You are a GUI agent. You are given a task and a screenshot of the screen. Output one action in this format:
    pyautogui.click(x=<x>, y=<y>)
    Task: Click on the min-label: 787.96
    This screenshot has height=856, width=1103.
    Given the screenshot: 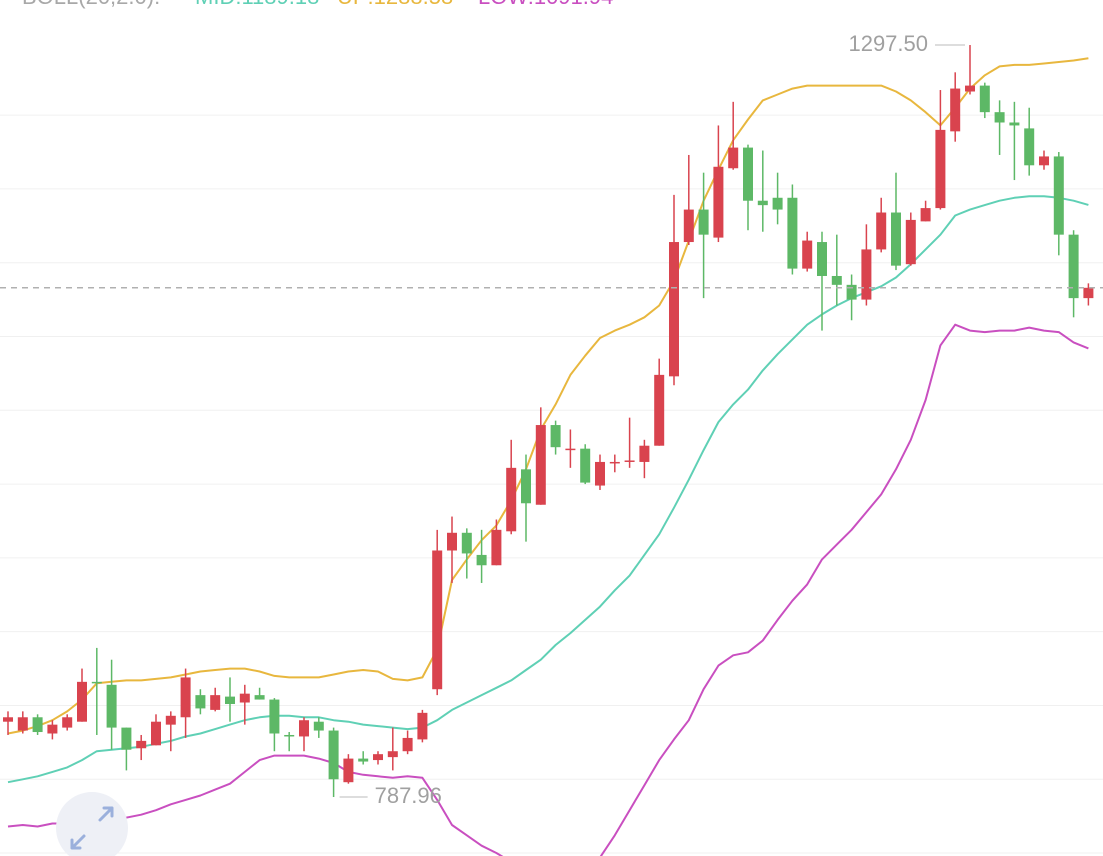 What is the action you would take?
    pyautogui.click(x=408, y=795)
    